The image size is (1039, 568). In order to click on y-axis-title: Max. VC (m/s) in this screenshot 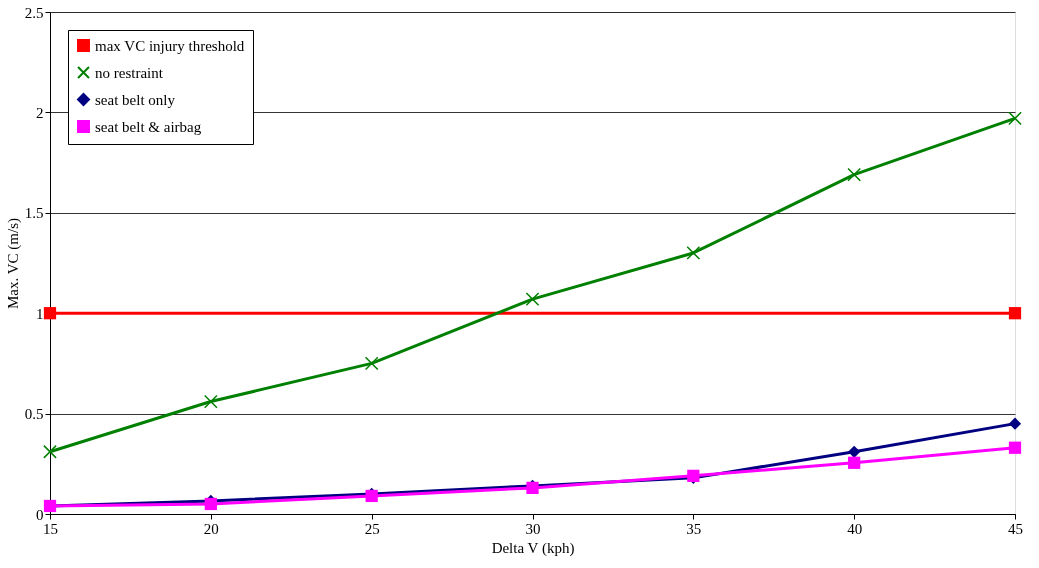, I will do `click(13, 263)`.